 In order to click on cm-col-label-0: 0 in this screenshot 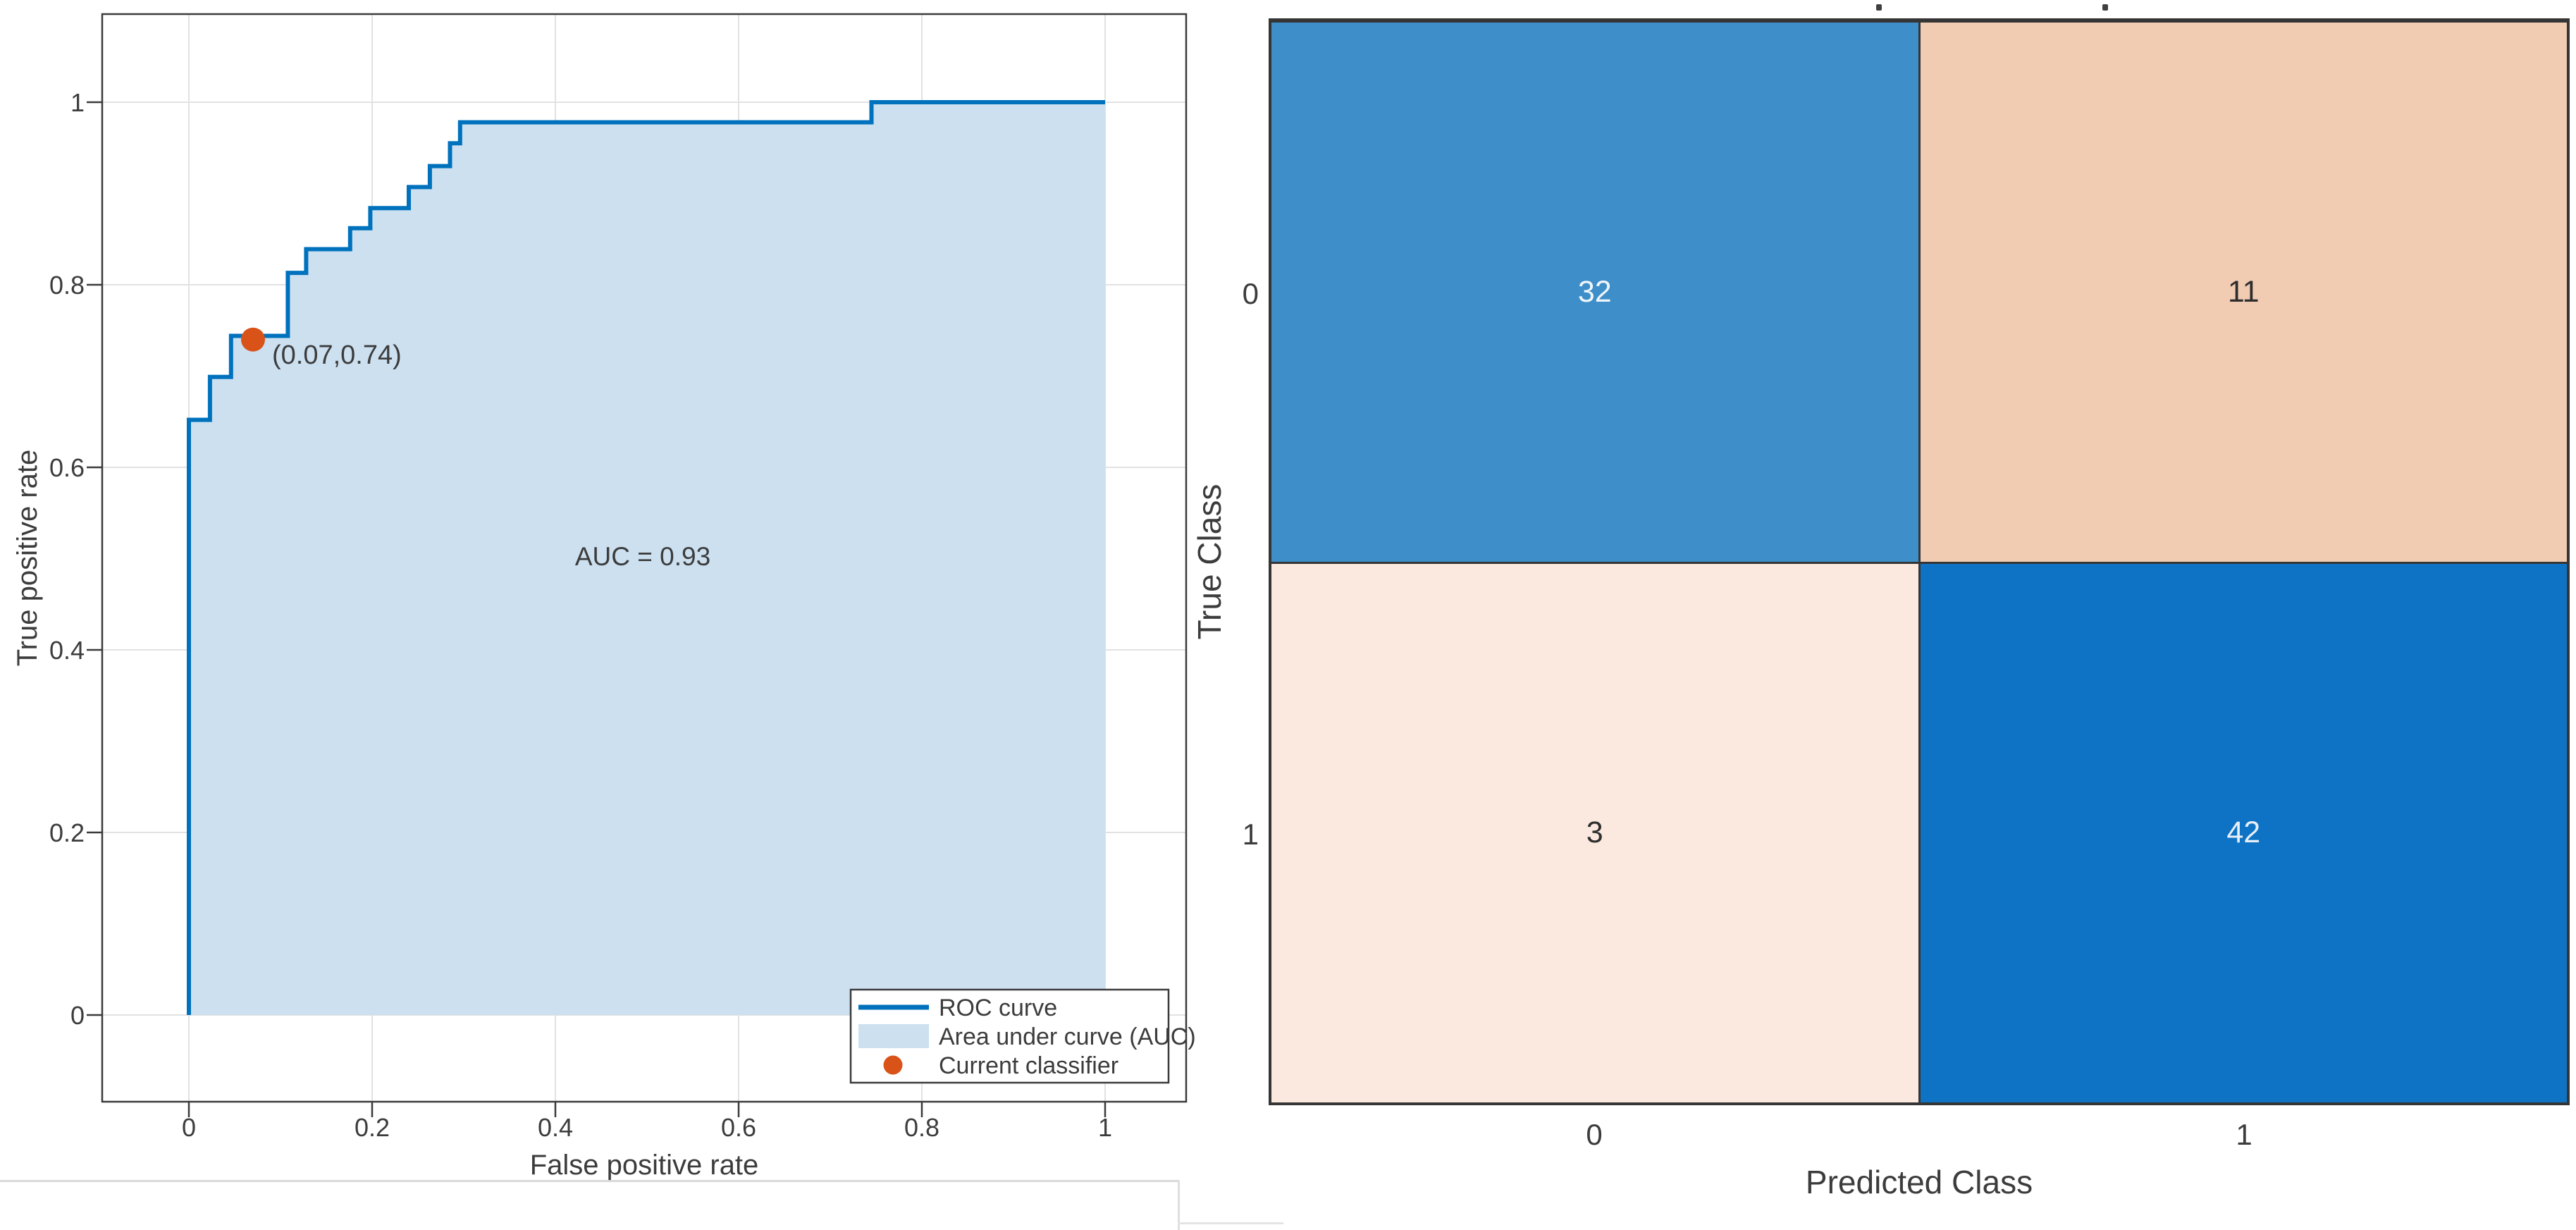, I will do `click(1594, 1134)`.